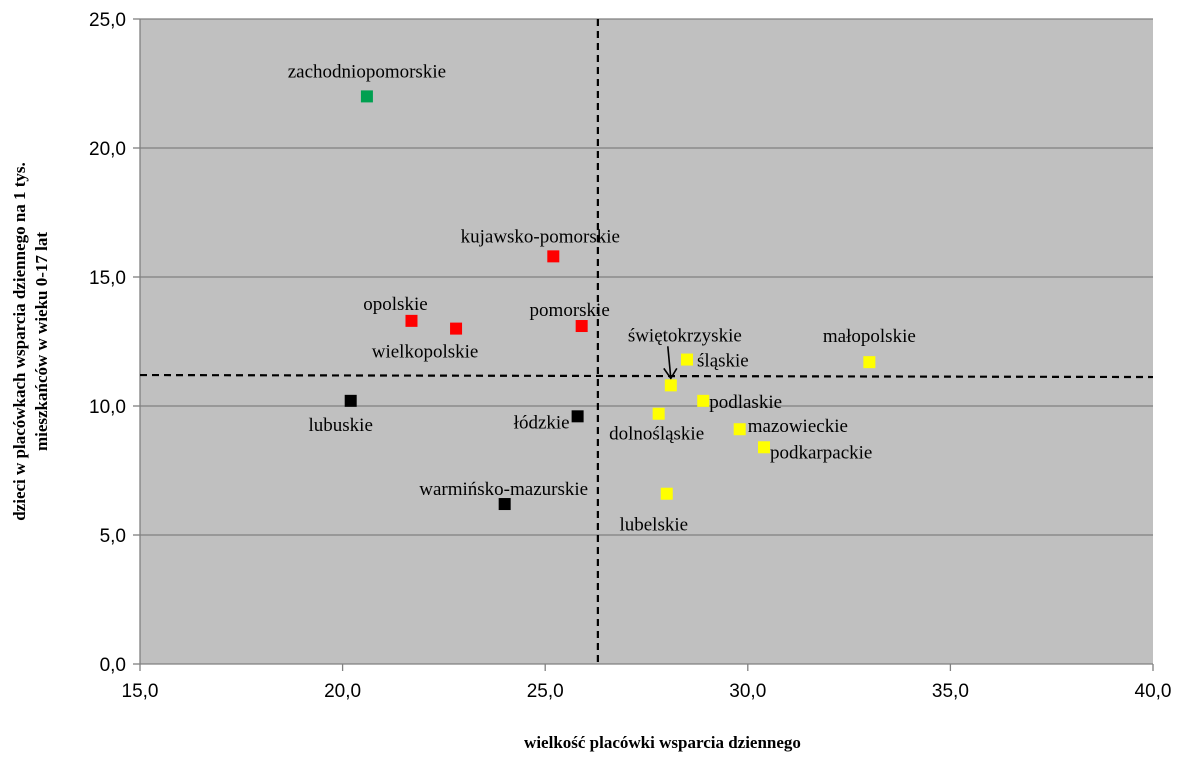 The width and height of the screenshot is (1186, 767). I want to click on point-label: wielkopolskie, so click(425, 352).